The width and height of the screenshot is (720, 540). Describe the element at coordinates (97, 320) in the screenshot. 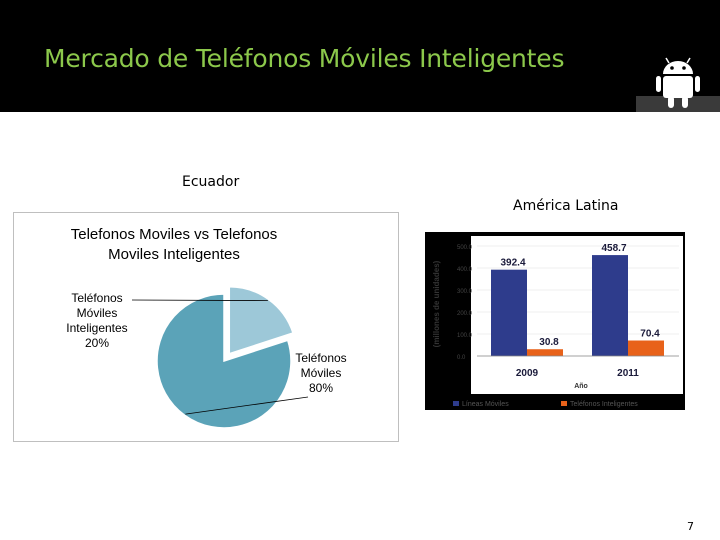

I see `pie-slice-label-smartphones: Teléfonos Móviles Inteligentes 20%` at that location.